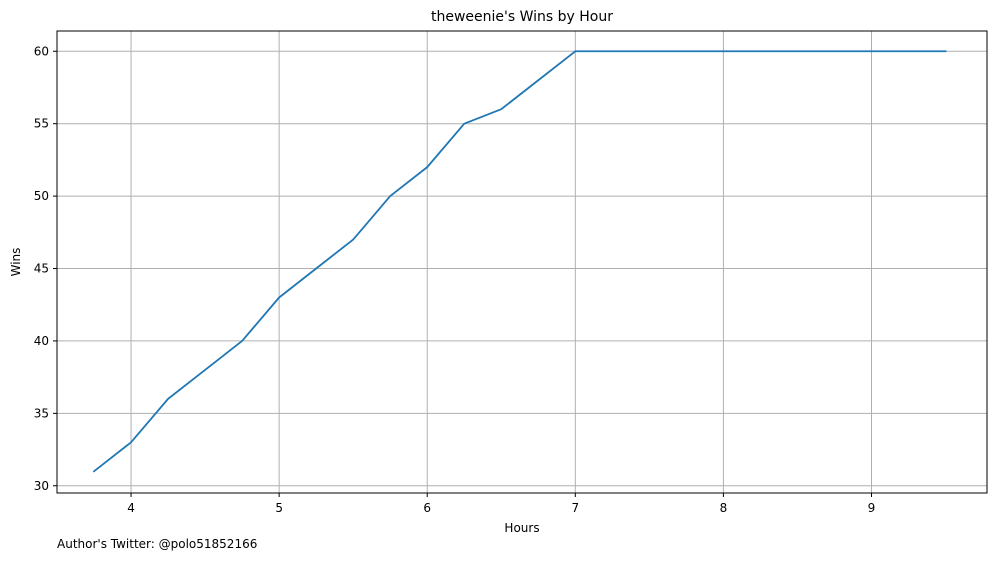  What do you see at coordinates (575, 508) in the screenshot?
I see `x-tick-label: 7` at bounding box center [575, 508].